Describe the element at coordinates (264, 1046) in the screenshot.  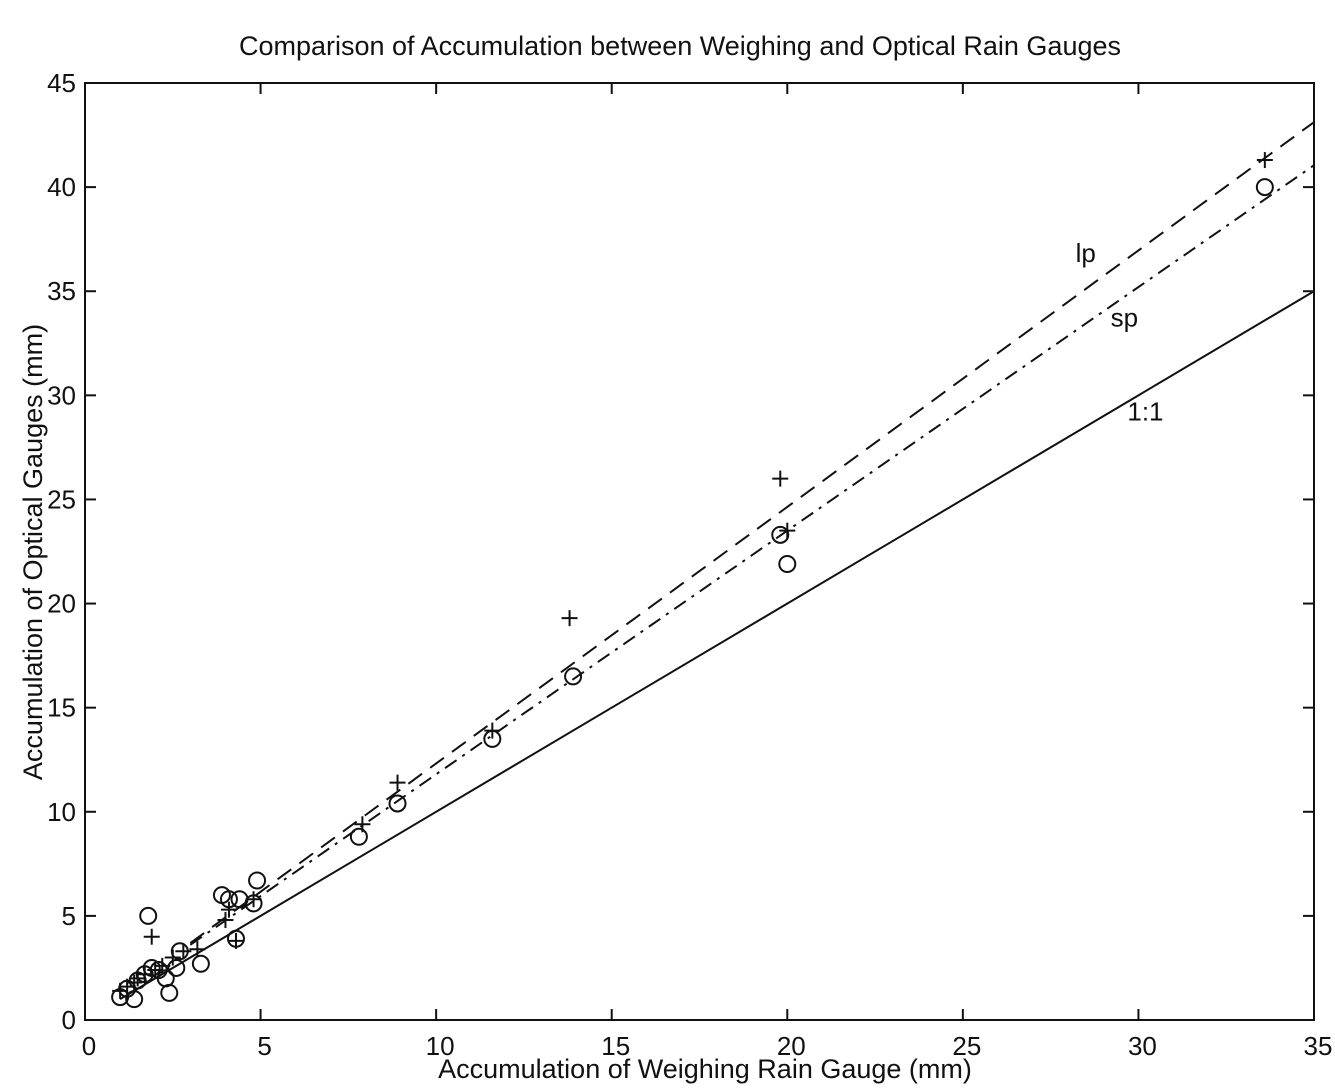
I see `x-tick-label: 5` at that location.